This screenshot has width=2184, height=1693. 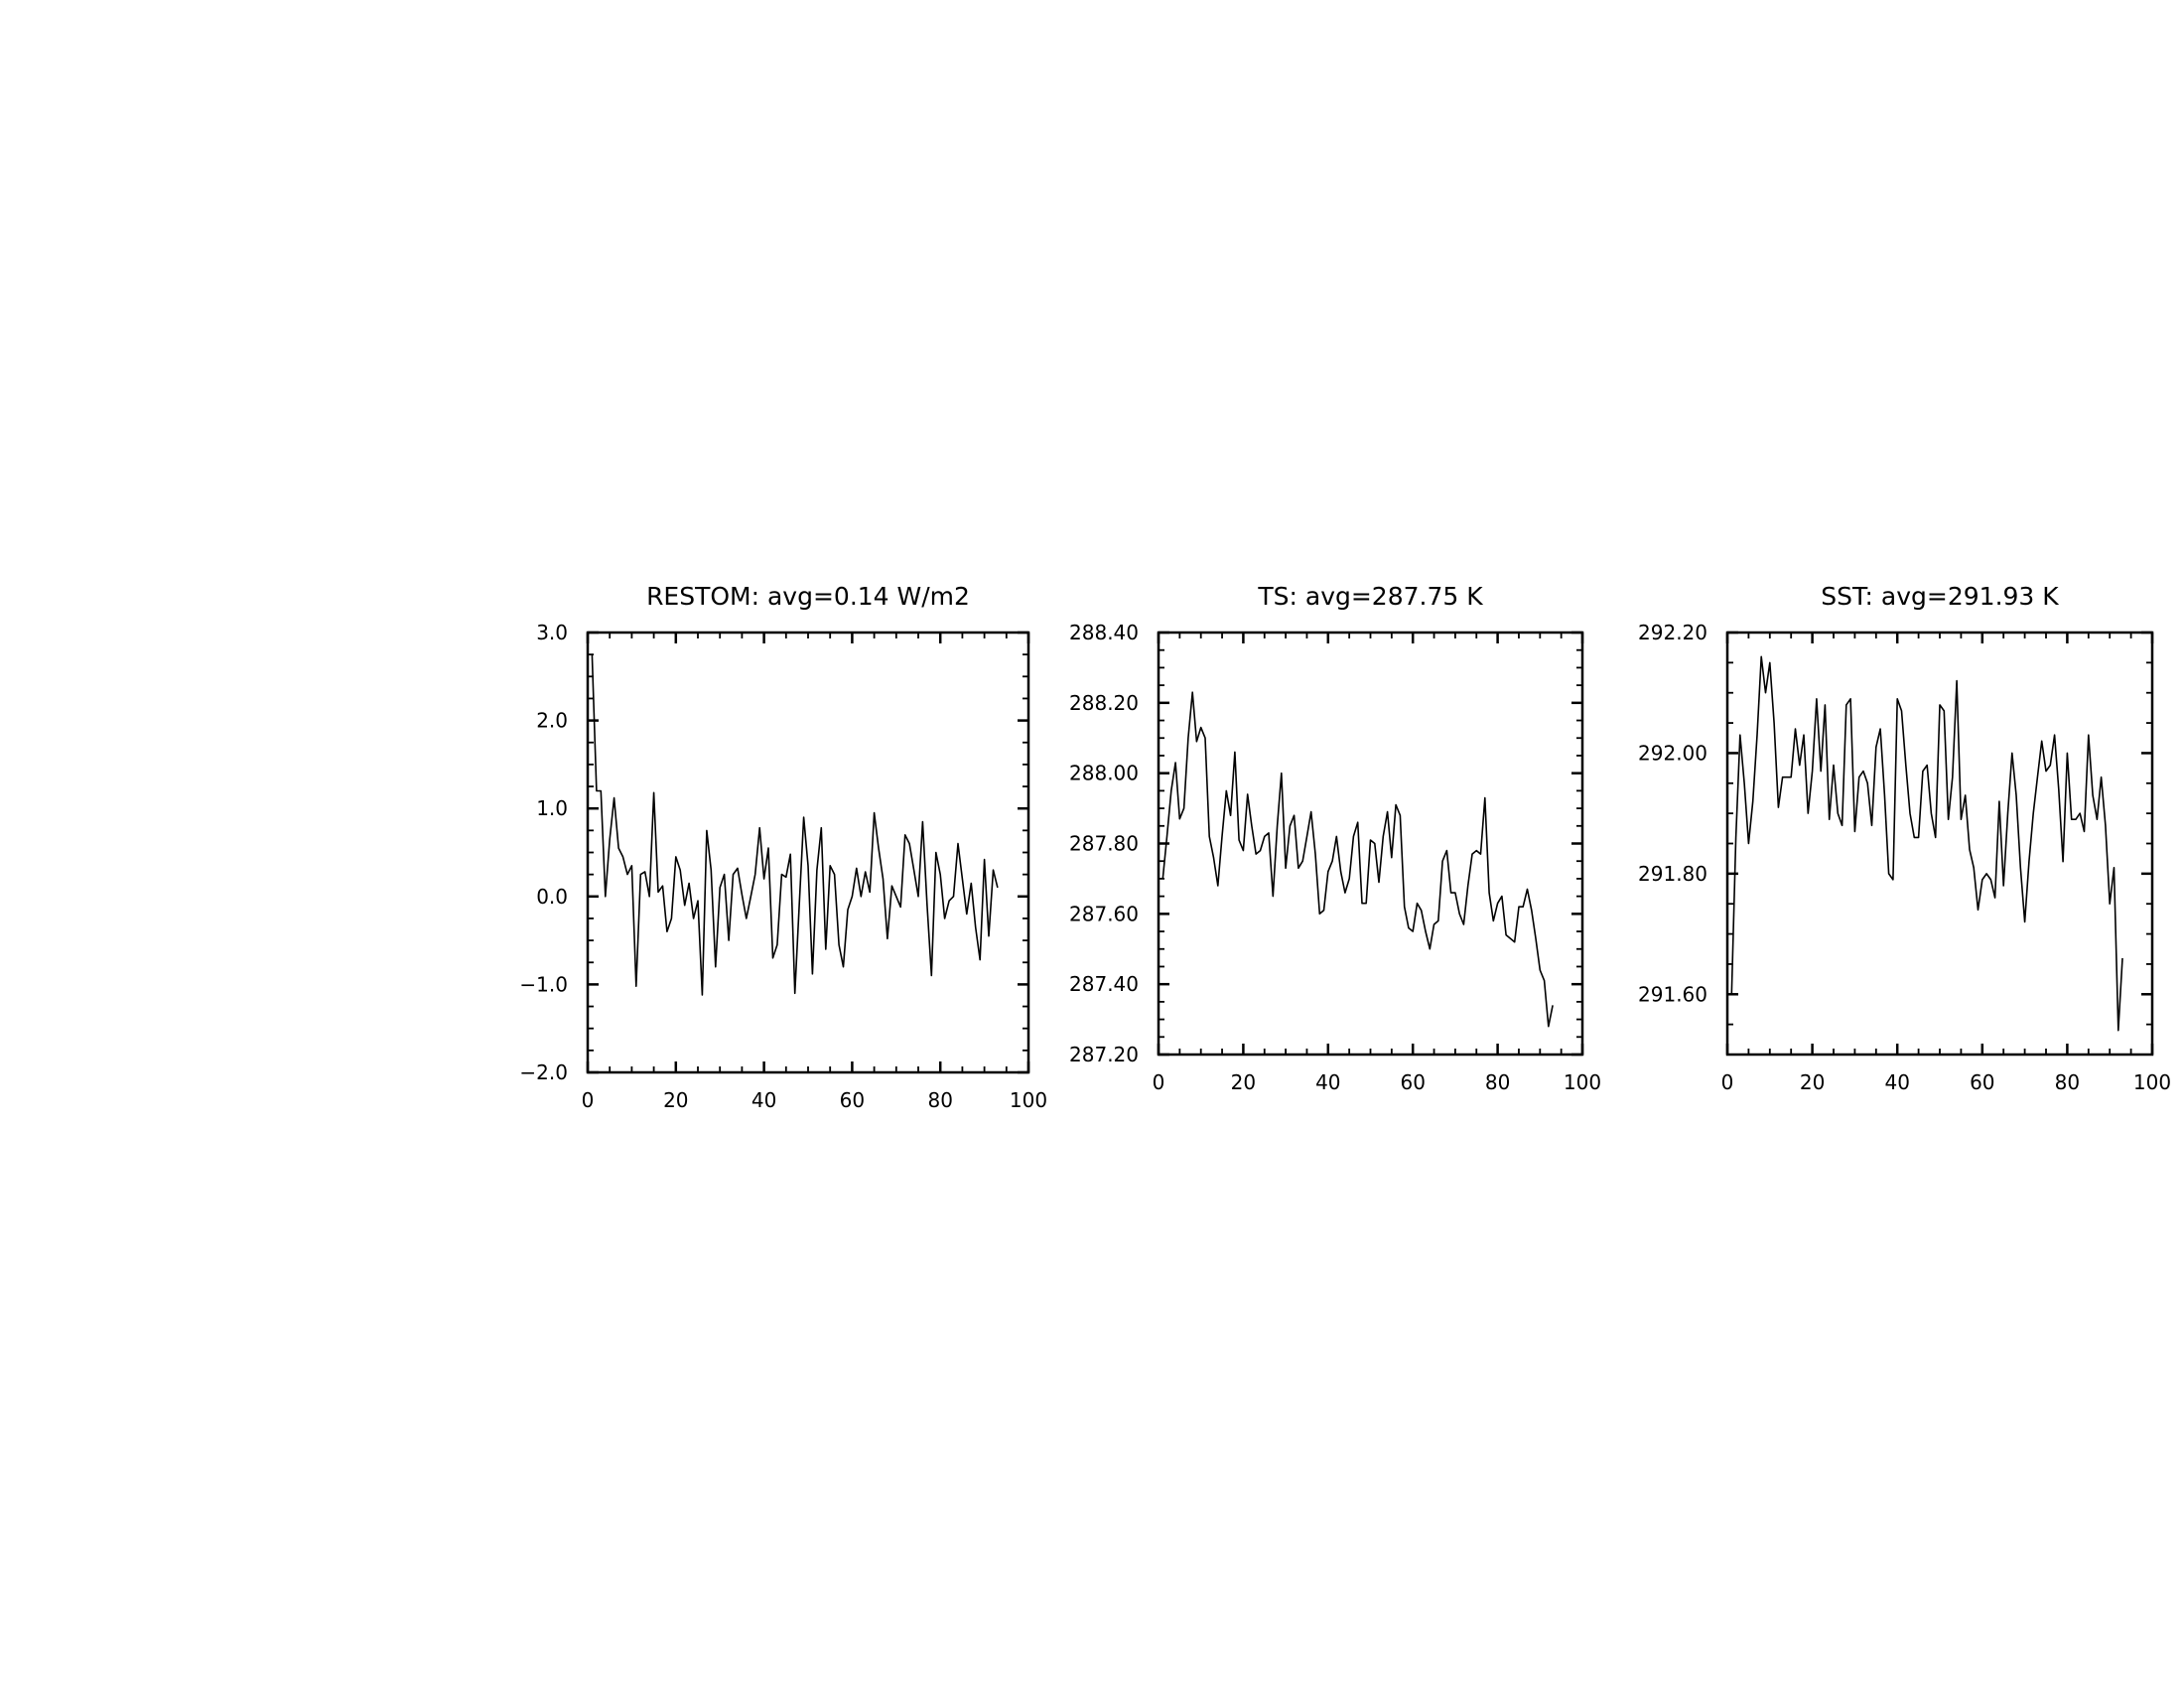 What do you see at coordinates (1672, 753) in the screenshot?
I see `y-tick-label: 292.00` at bounding box center [1672, 753].